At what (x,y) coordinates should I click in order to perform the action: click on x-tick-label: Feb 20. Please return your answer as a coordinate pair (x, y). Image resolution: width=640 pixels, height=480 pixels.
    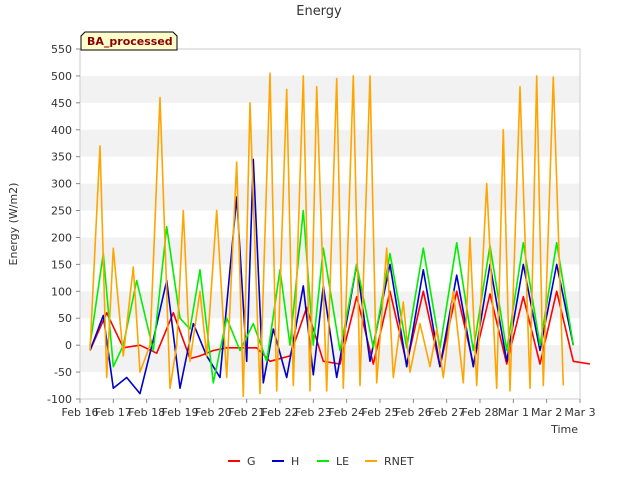
    Looking at the image, I should click on (213, 412).